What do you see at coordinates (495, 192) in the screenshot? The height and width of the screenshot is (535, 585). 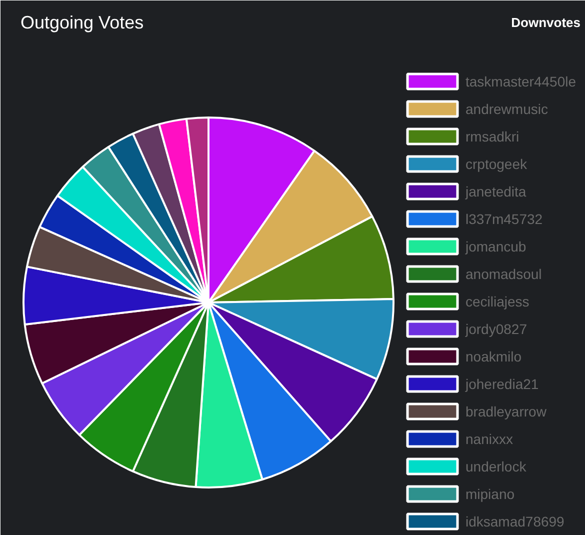 I see `legend-label: janetedita` at bounding box center [495, 192].